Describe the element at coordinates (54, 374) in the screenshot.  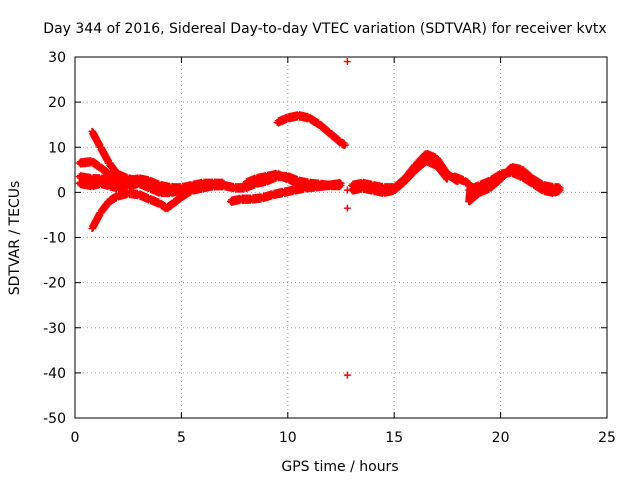
I see `y-tick-label: -40` at that location.